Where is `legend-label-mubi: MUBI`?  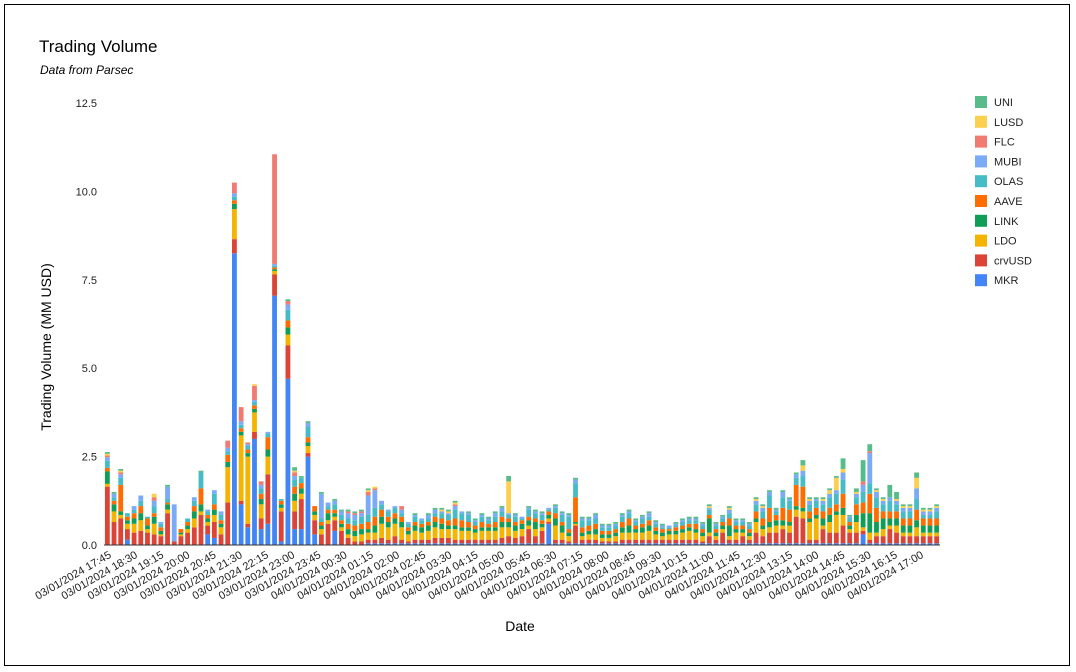 legend-label-mubi: MUBI is located at coordinates (1008, 162).